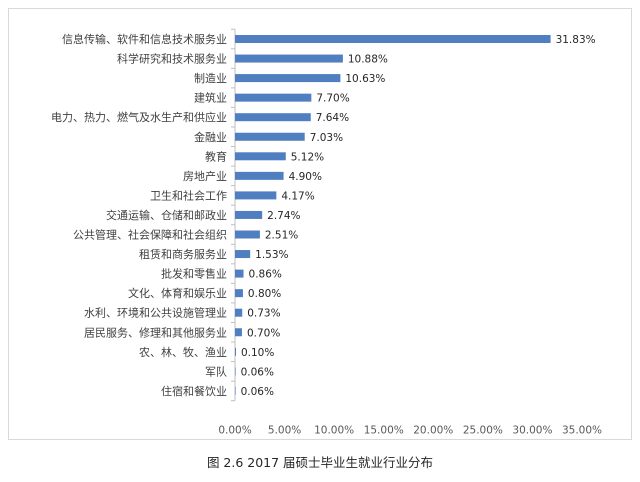  What do you see at coordinates (205, 176) in the screenshot?
I see `category-label: 房地产业` at bounding box center [205, 176].